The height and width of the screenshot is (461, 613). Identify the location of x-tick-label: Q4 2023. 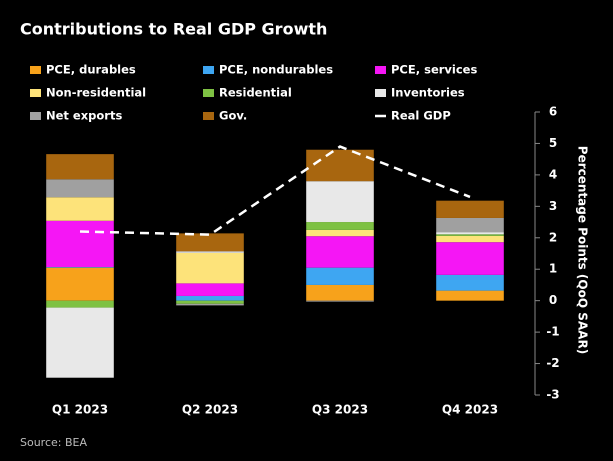
(470, 410).